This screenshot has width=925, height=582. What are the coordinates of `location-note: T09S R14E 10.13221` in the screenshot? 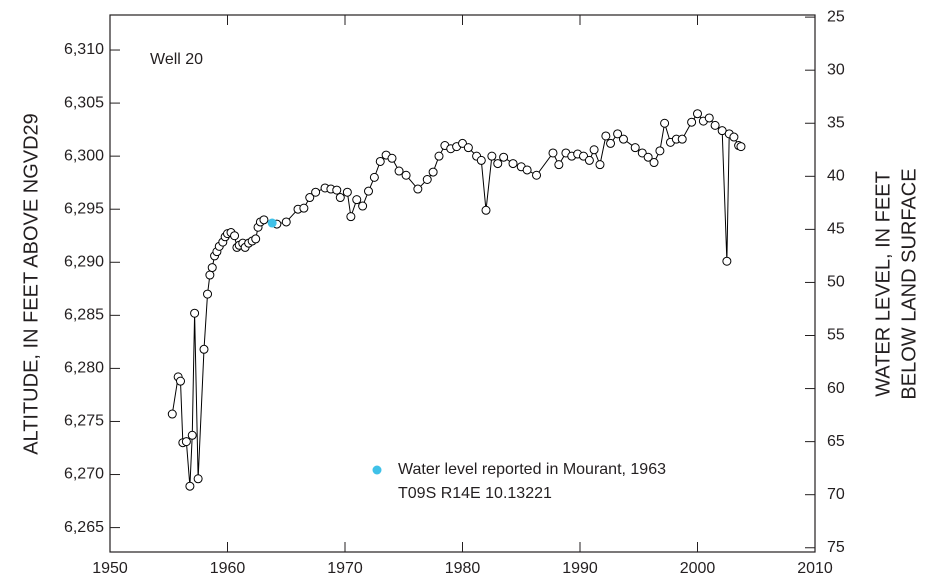 It's located at (475, 493).